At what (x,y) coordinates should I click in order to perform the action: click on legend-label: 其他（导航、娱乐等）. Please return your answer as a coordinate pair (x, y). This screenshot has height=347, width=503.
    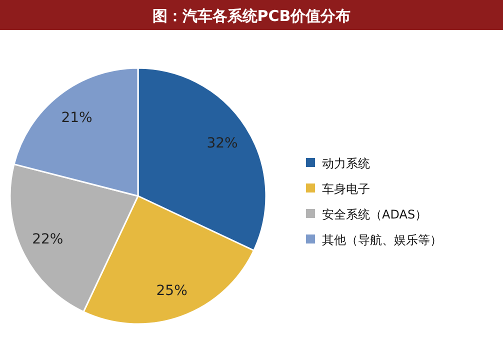
    Looking at the image, I should click on (382, 240).